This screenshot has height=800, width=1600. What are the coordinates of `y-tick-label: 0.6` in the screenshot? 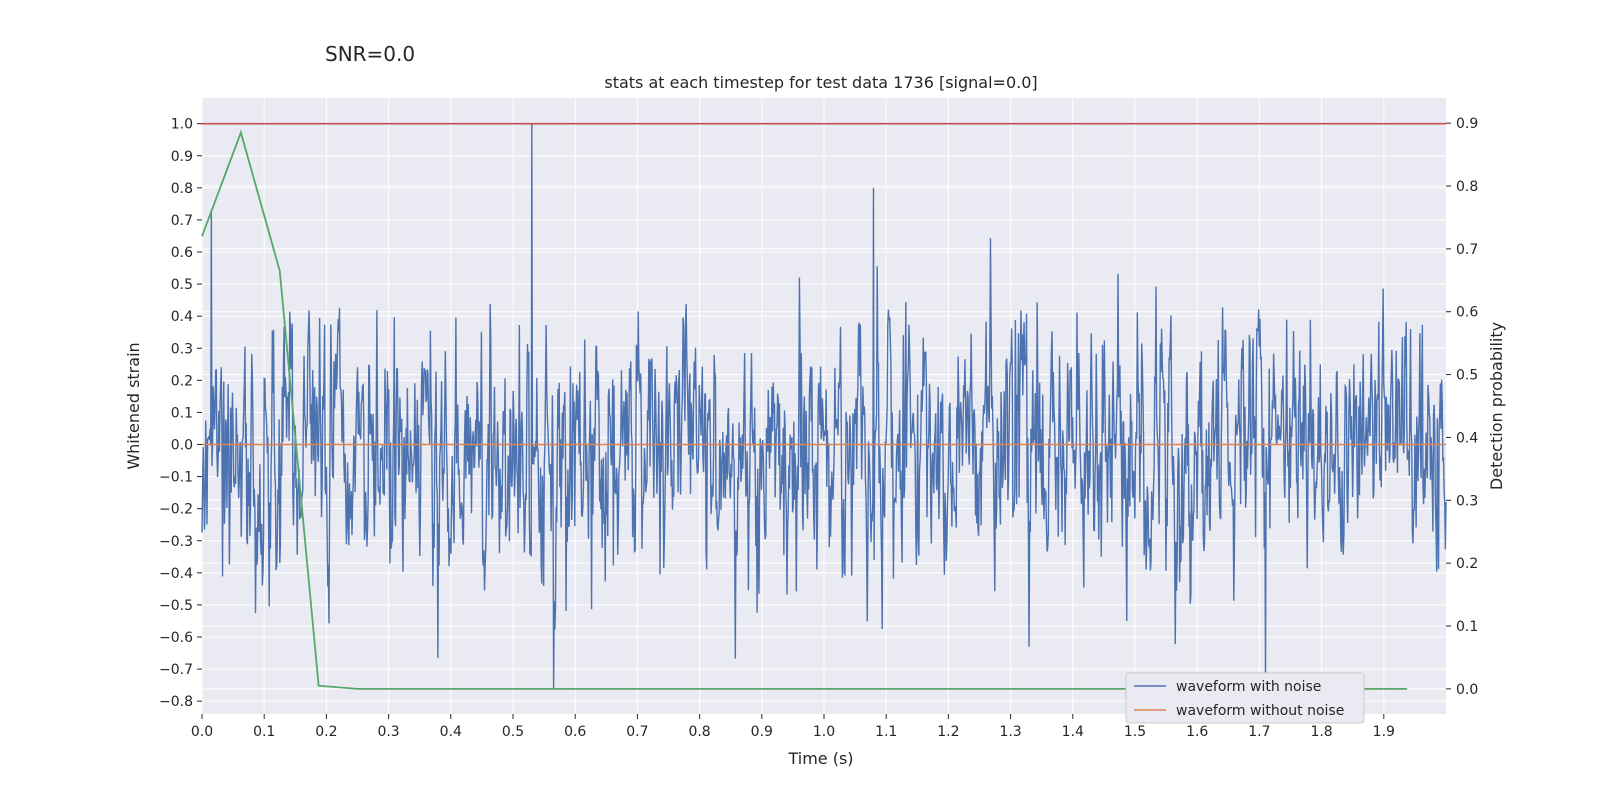 It's located at (182, 253).